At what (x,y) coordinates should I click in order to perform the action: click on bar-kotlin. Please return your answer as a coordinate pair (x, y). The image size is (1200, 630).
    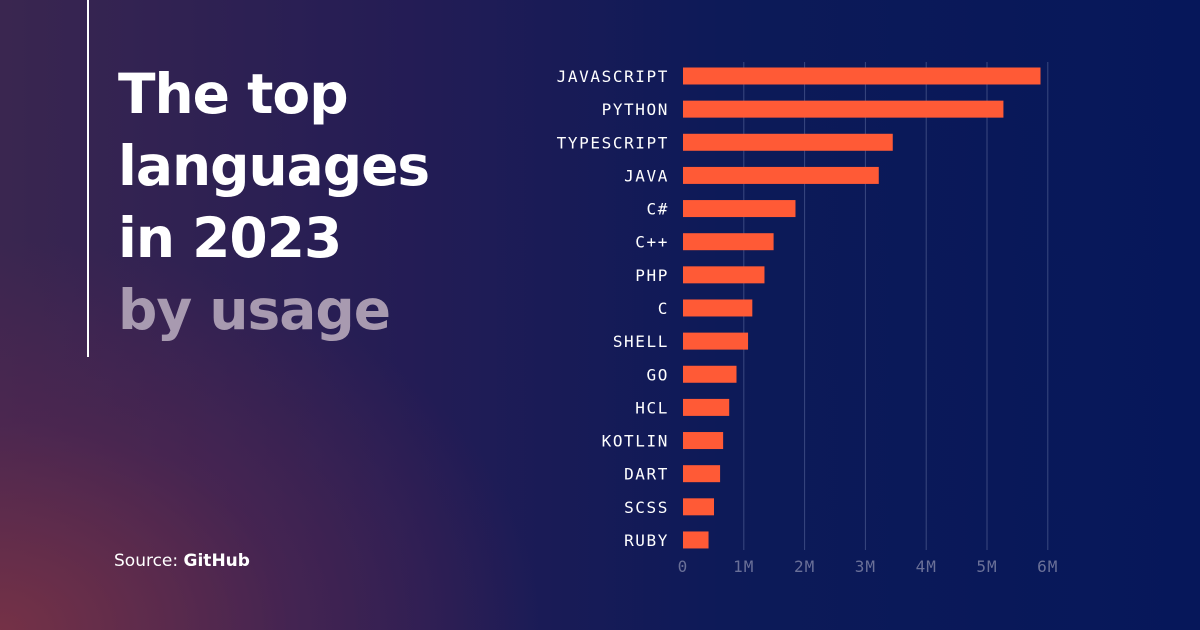
    Looking at the image, I should click on (703, 441).